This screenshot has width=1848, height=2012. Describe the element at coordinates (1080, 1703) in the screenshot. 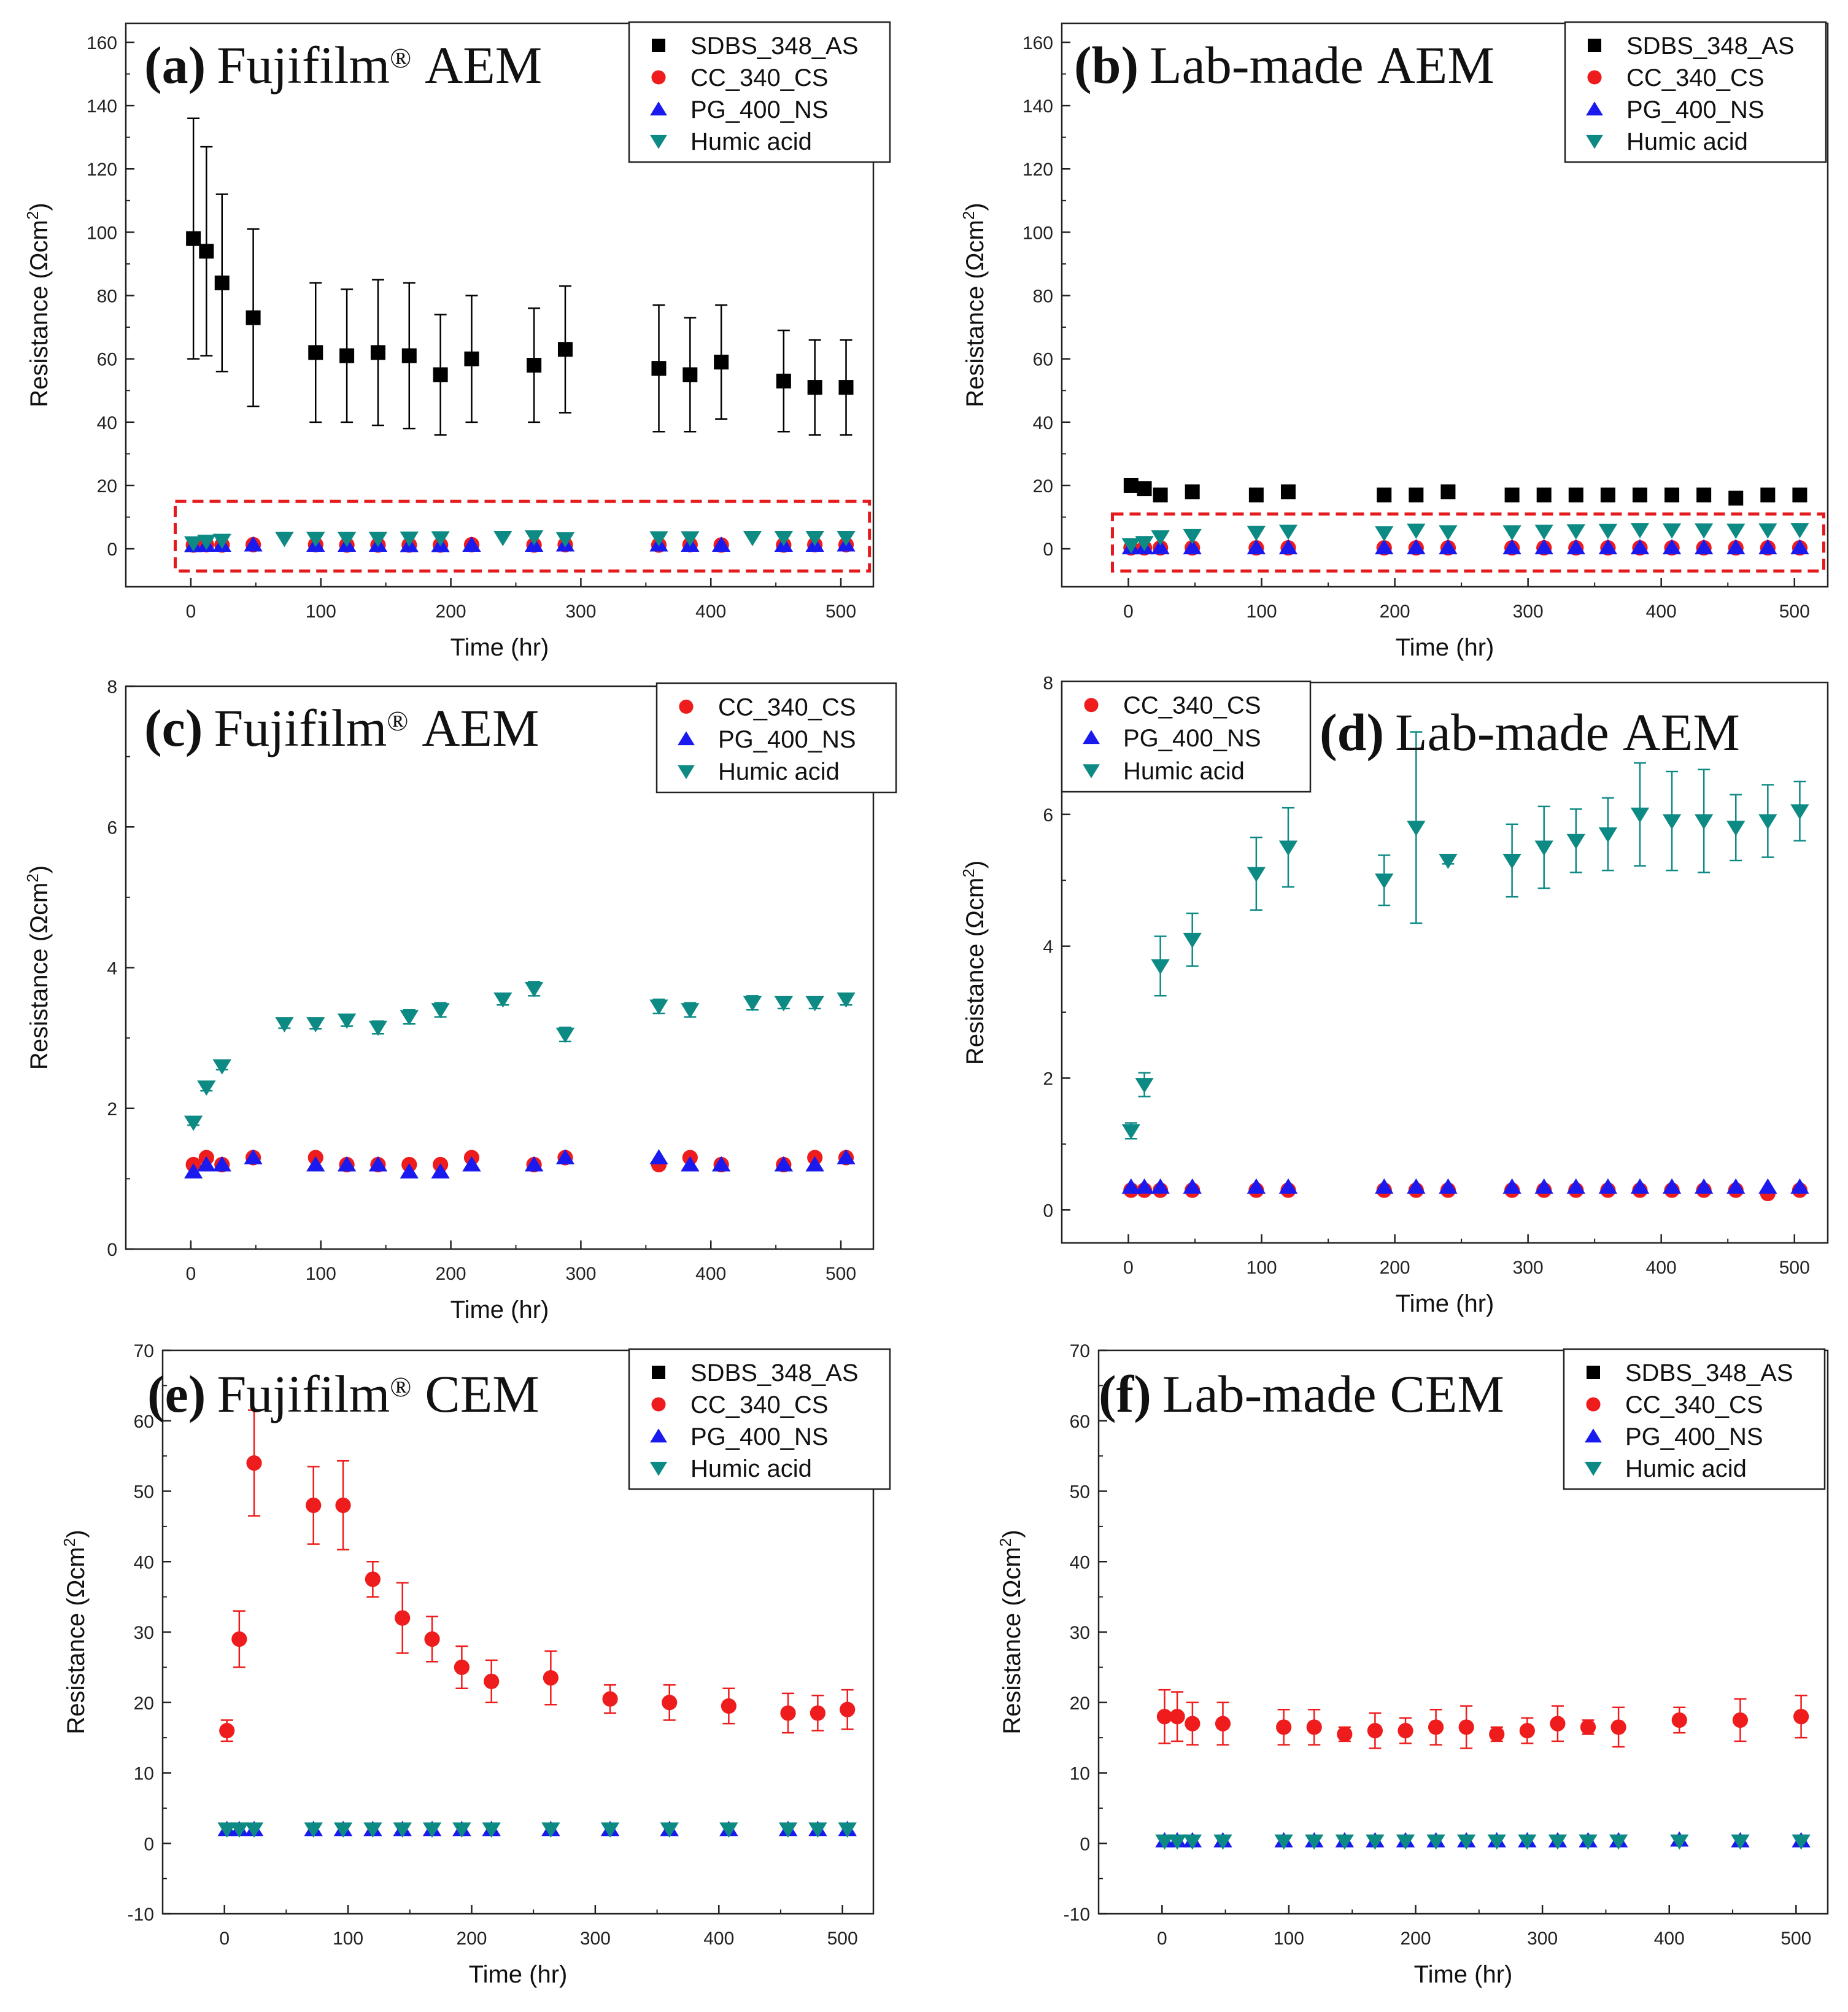

I see `y-tick-label: 20` at that location.